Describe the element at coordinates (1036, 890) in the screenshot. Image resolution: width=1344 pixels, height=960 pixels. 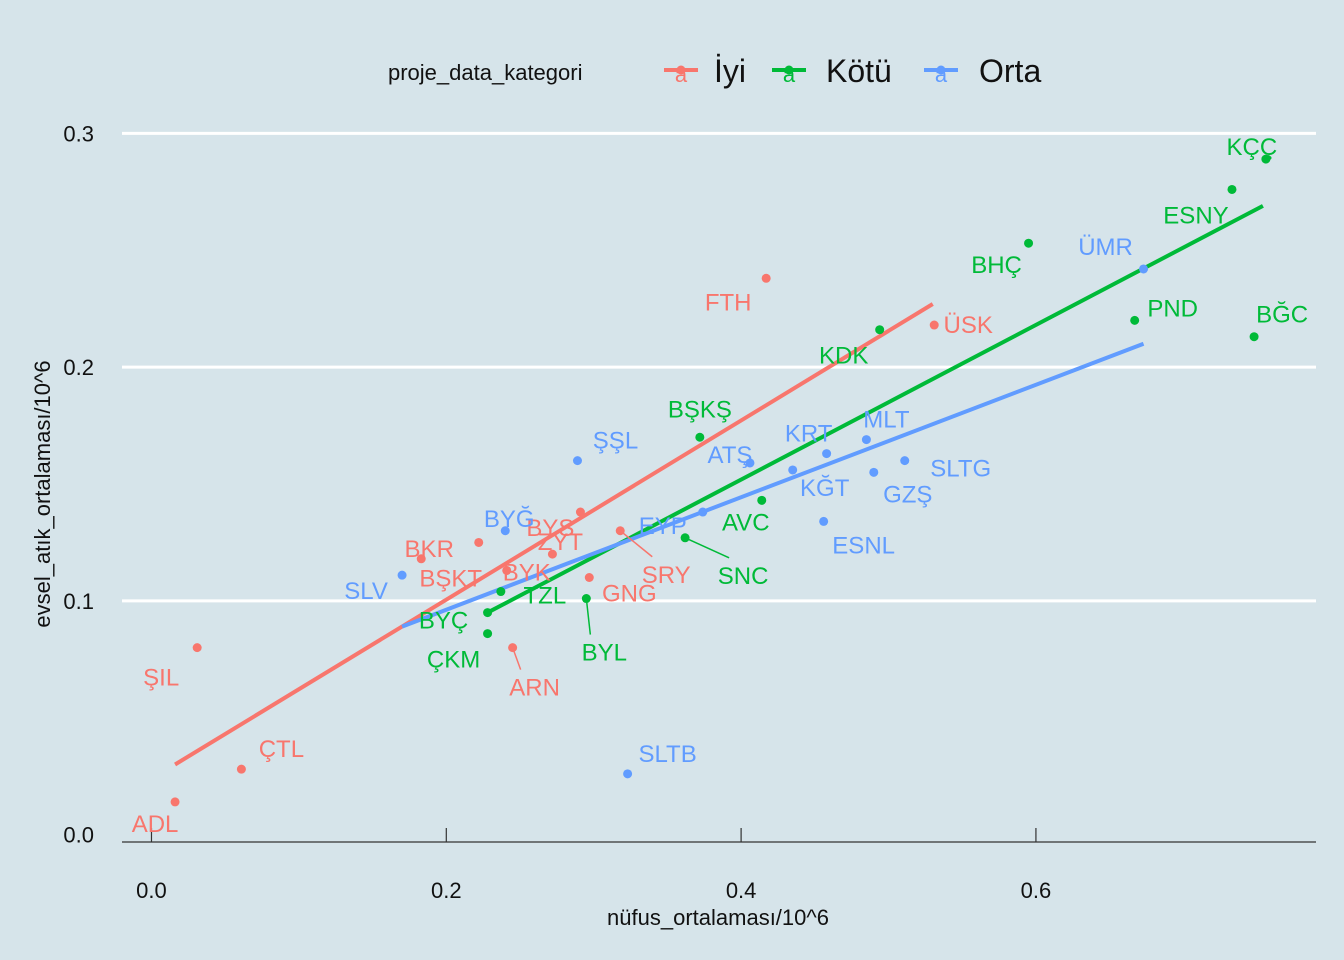
I see `x-tick-label: 0.6` at that location.